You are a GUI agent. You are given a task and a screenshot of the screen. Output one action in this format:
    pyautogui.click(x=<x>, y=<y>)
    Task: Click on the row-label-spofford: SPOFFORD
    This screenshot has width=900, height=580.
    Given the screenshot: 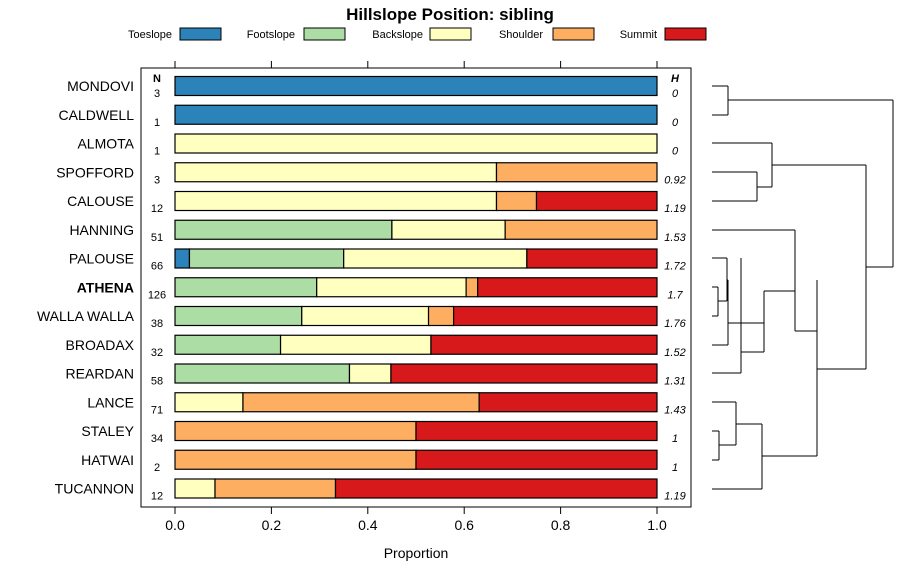 What is the action you would take?
    pyautogui.click(x=95, y=172)
    